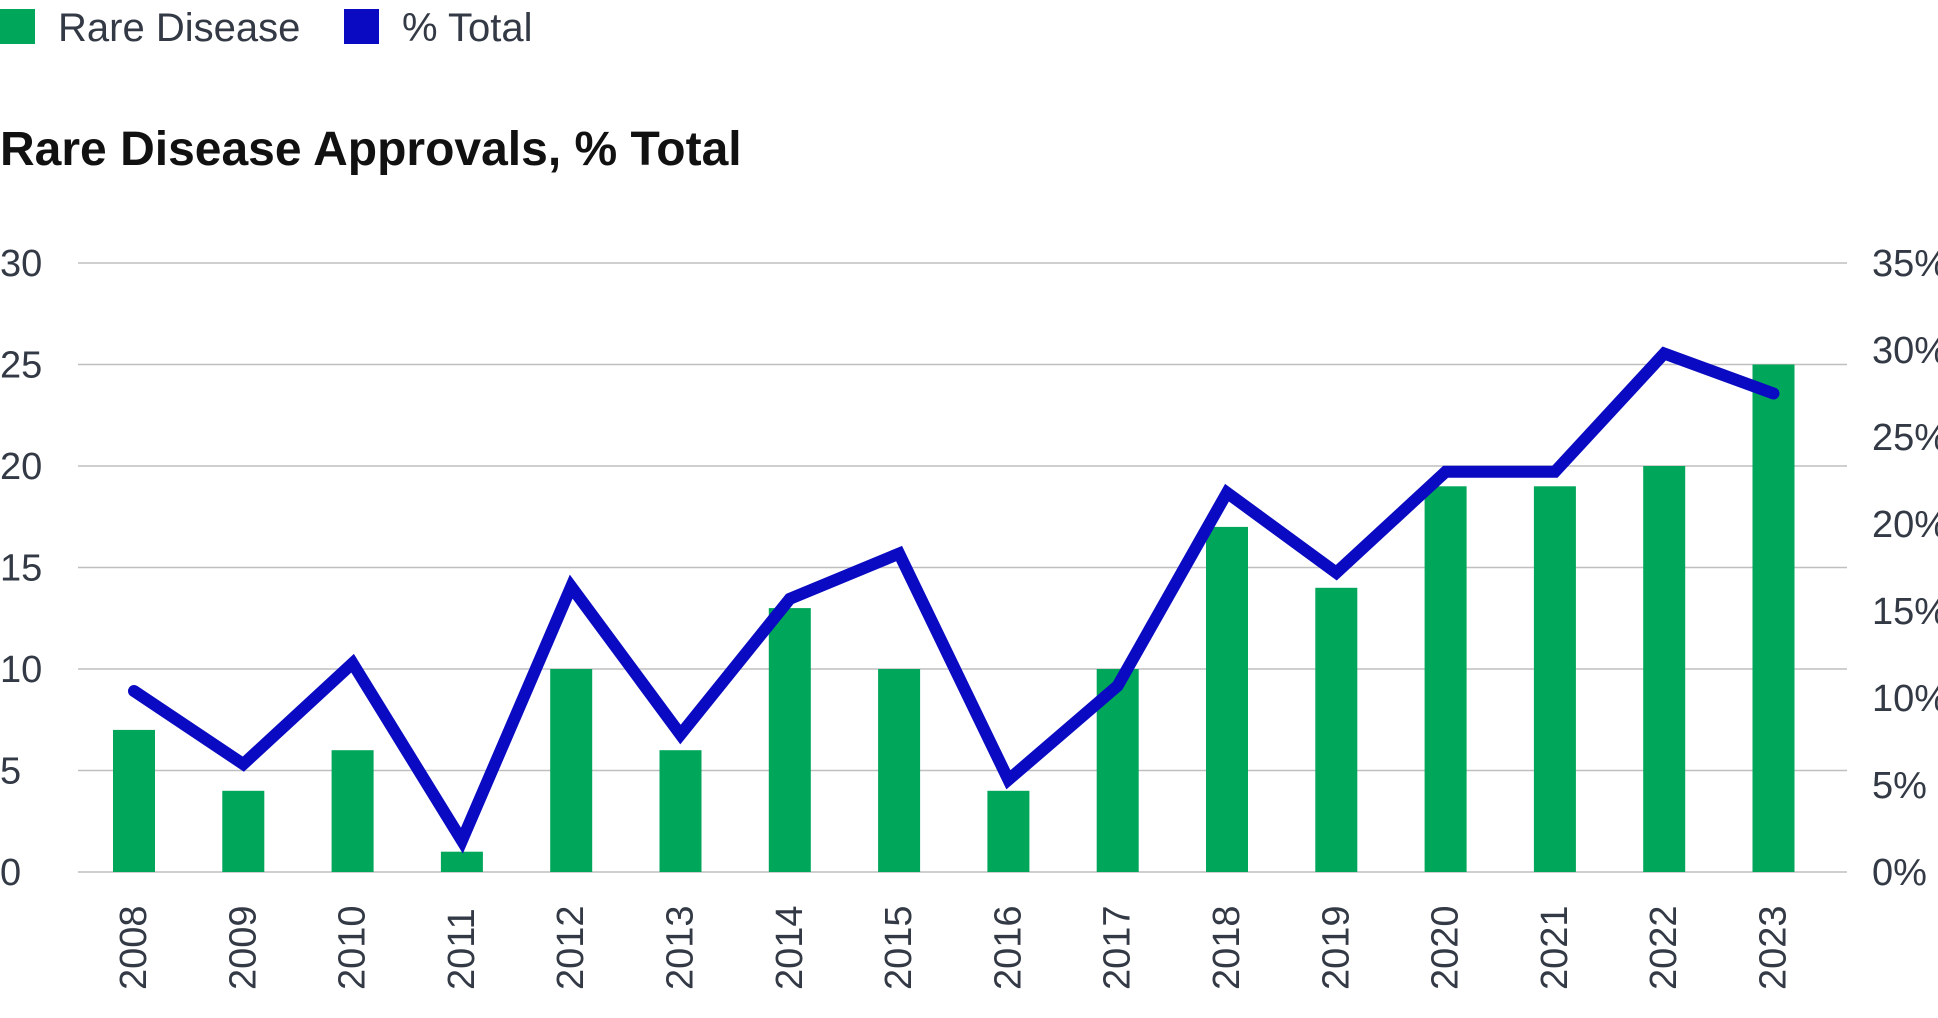 The image size is (1938, 1018). Describe the element at coordinates (462, 949) in the screenshot. I see `x-tick-label-2011: 2011` at that location.